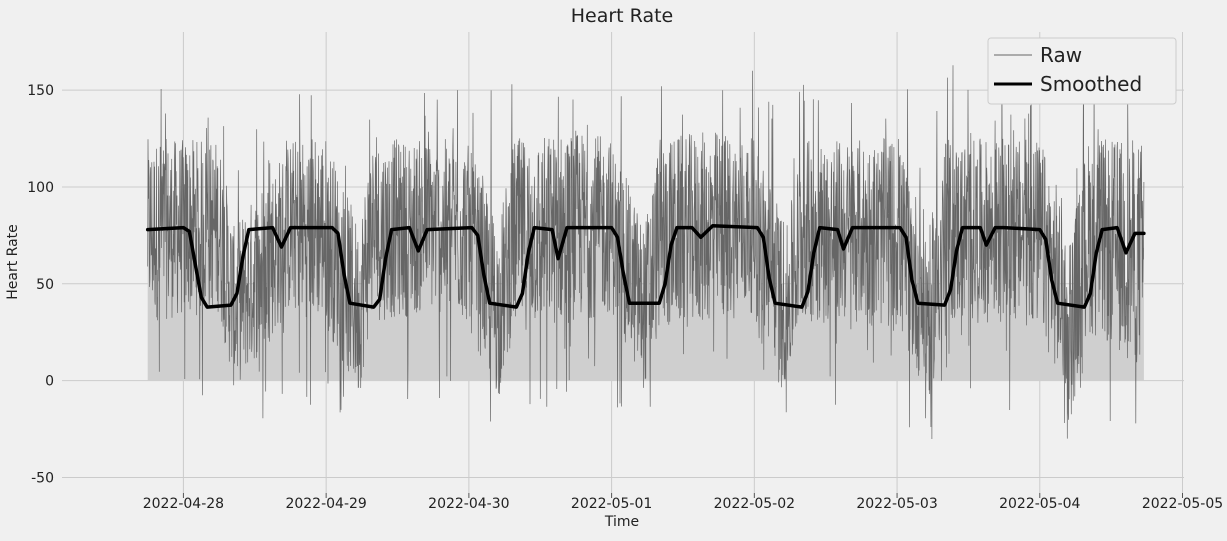 This screenshot has width=1227, height=541. What do you see at coordinates (611, 504) in the screenshot?
I see `x-tick-label: 2022-05-01` at bounding box center [611, 504].